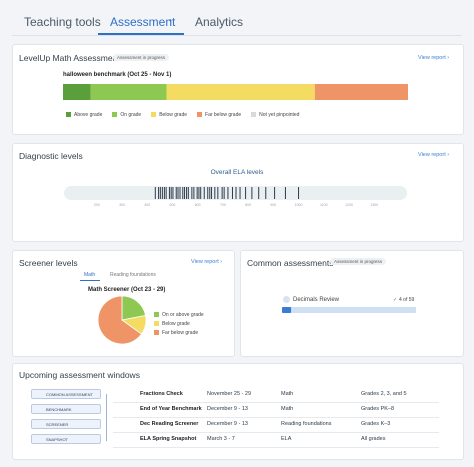 The image size is (474, 467). I want to click on x-tick-label: 400, so click(147, 205).